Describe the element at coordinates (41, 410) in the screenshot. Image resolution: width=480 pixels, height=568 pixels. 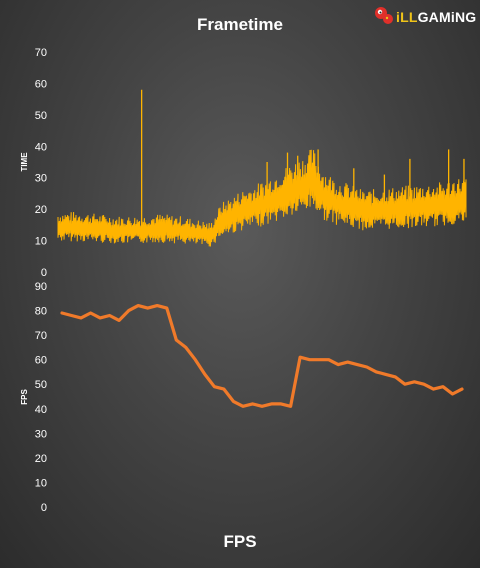
I see `fps-y-tick-label: 40` at that location.